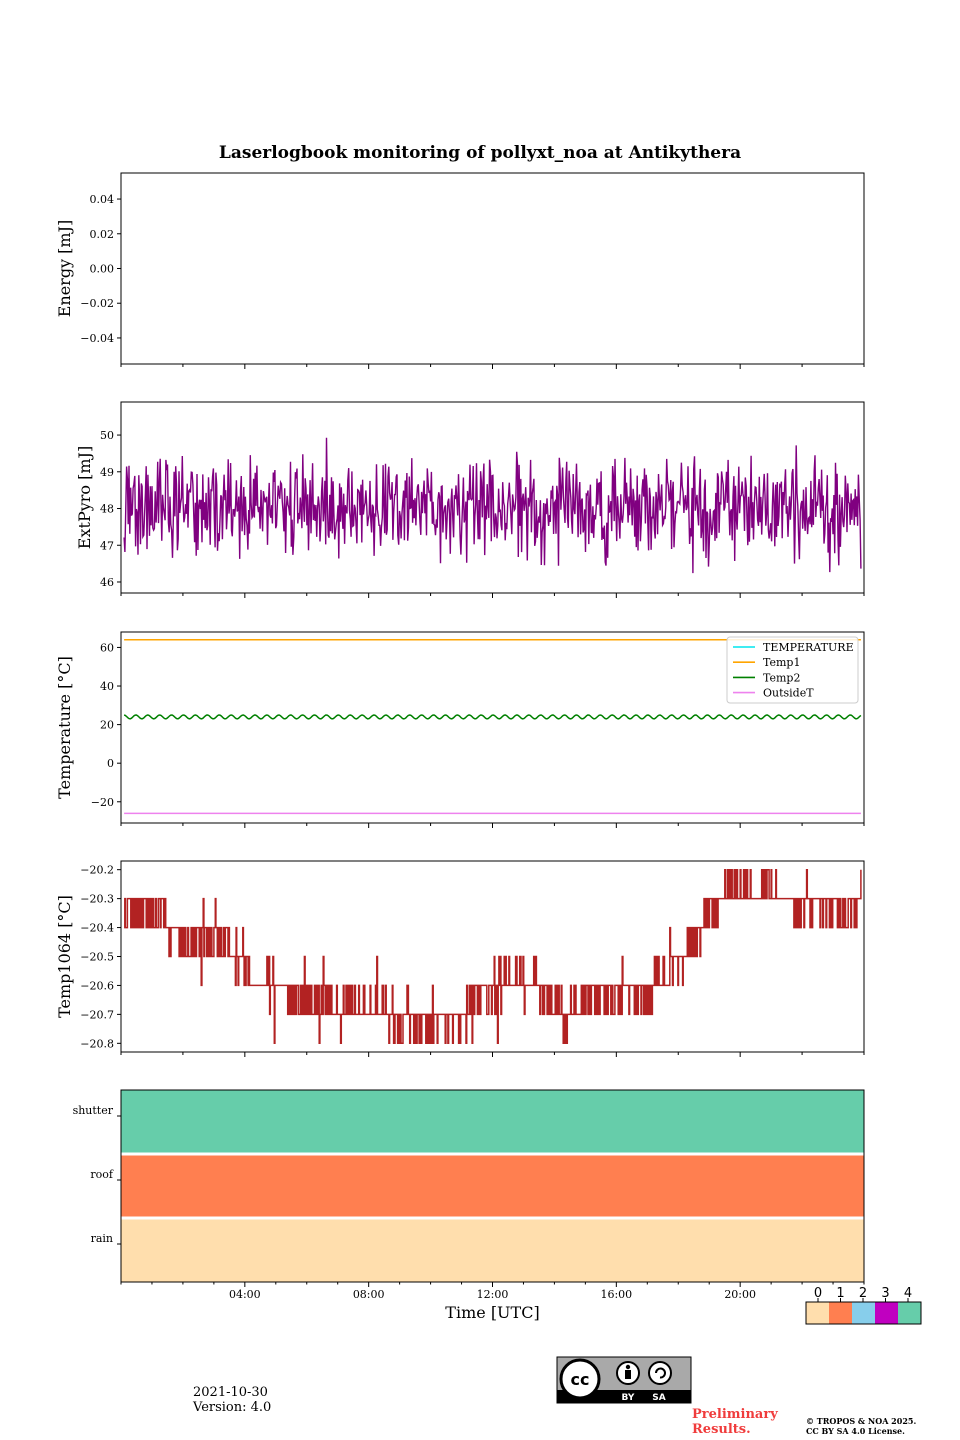  I want to click on status-row-shutter, so click(492, 1122).